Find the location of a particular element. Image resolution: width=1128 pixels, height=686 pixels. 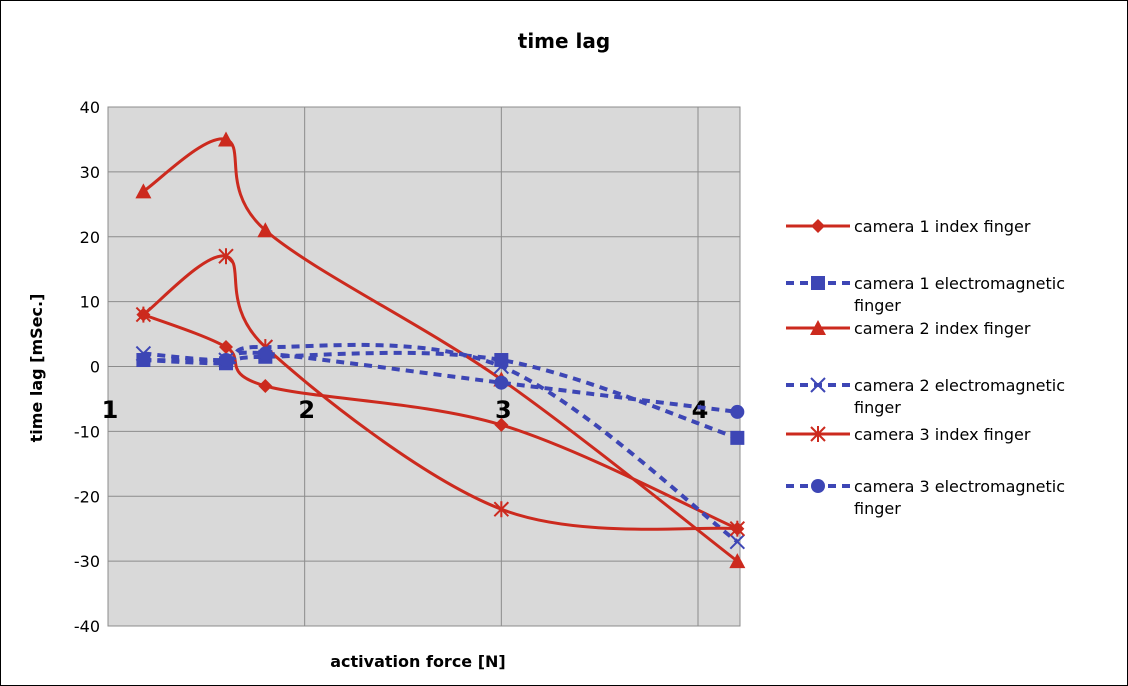

legend-label: camera 2 index finger is located at coordinates (942, 328).